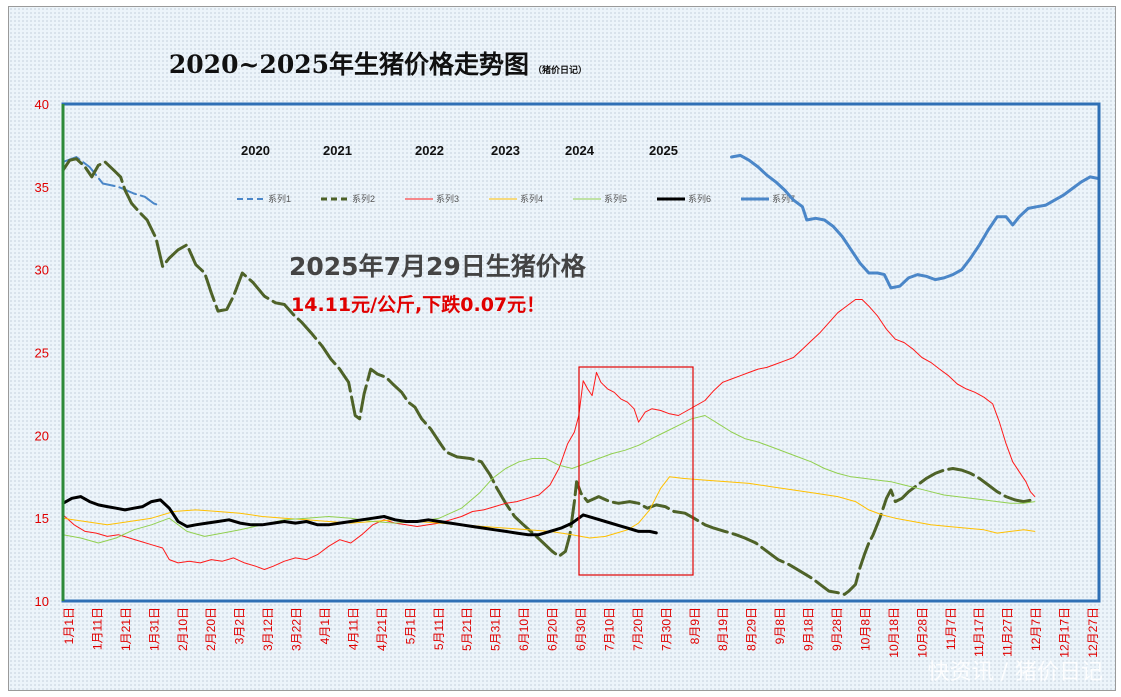  What do you see at coordinates (1036, 629) in the screenshot?
I see `x-tick-label: 12月7日` at bounding box center [1036, 629].